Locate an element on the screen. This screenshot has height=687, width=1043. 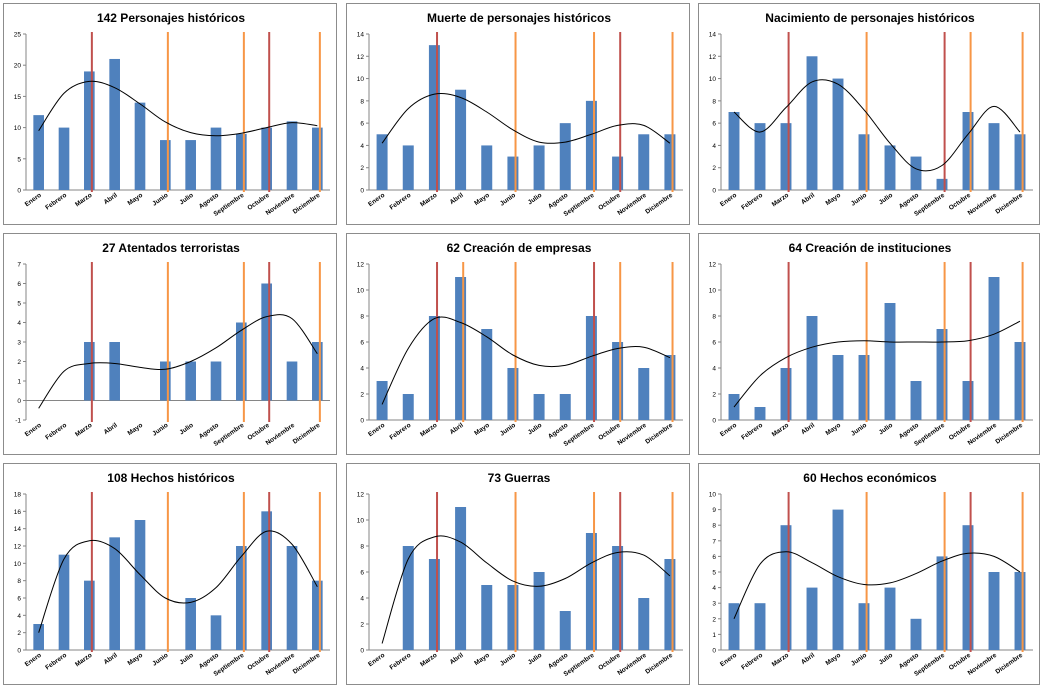
y-tick-label: 9 is located at coordinates (714, 510).